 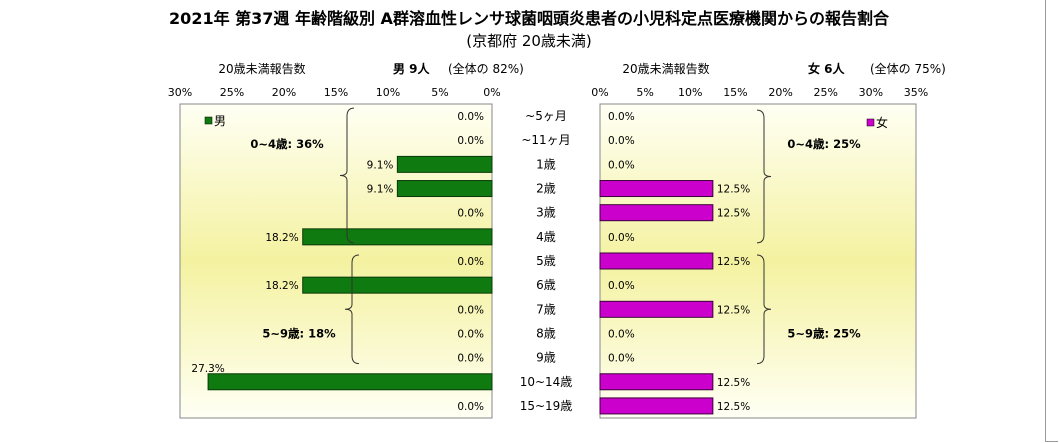 What do you see at coordinates (546, 406) in the screenshot?
I see `age-category-label: 15~19歳` at bounding box center [546, 406].